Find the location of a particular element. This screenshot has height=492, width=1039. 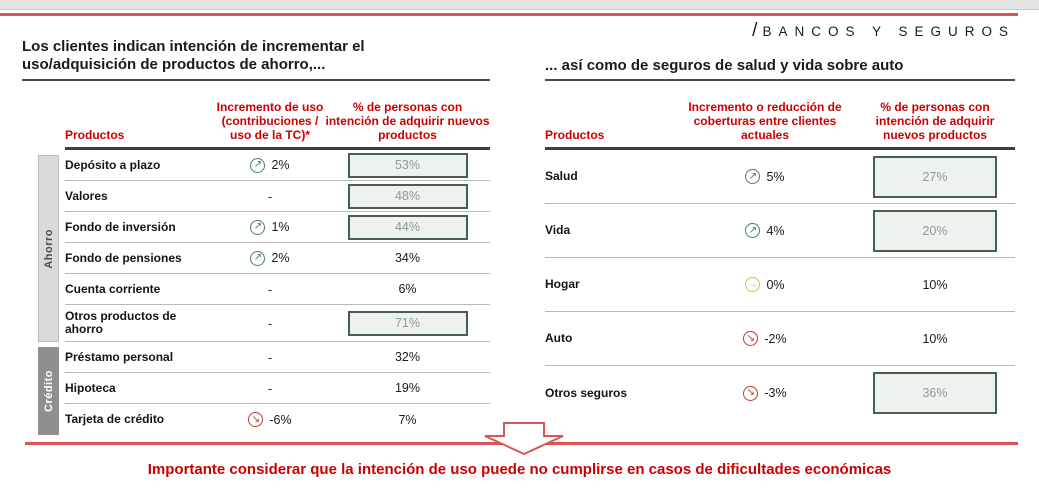

group-label-ahorro: Ahorro is located at coordinates (48, 248).